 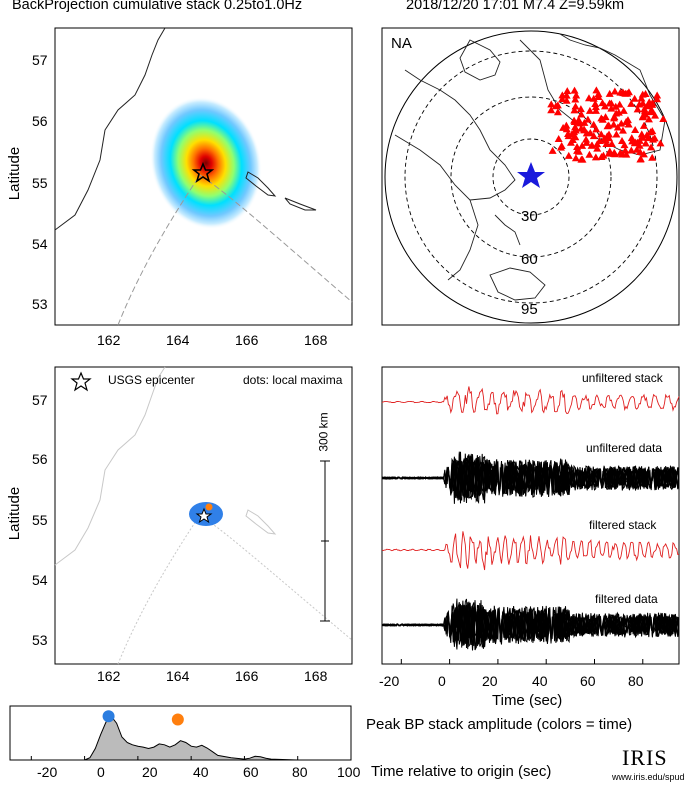 I want to click on maximum-dot, so click(x=108, y=716).